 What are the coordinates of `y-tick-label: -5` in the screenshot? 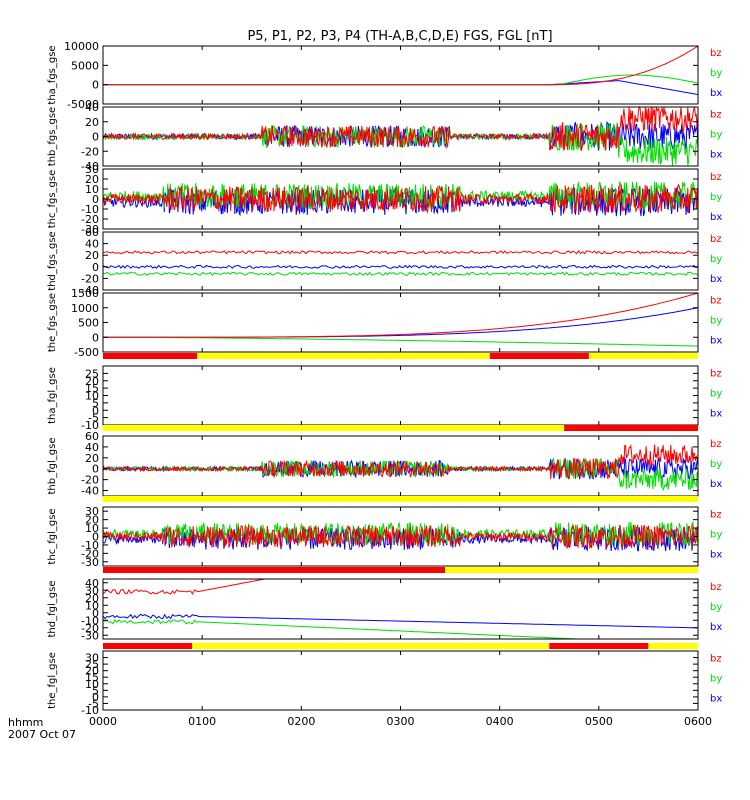 It's located at (93, 703).